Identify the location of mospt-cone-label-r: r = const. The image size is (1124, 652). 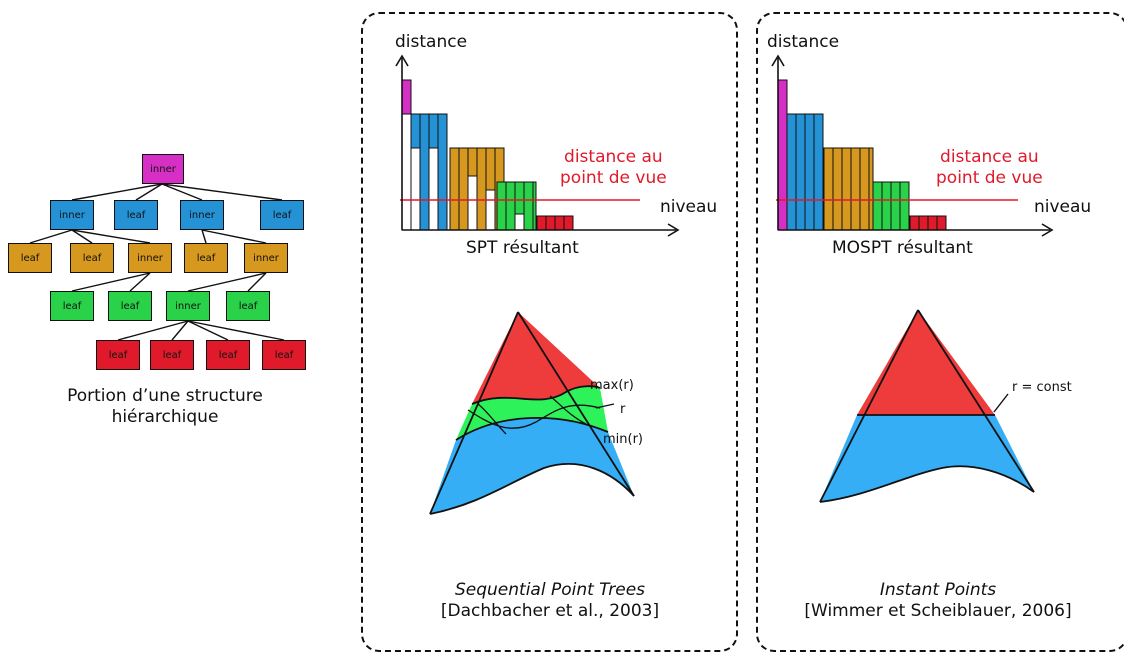
(1042, 387).